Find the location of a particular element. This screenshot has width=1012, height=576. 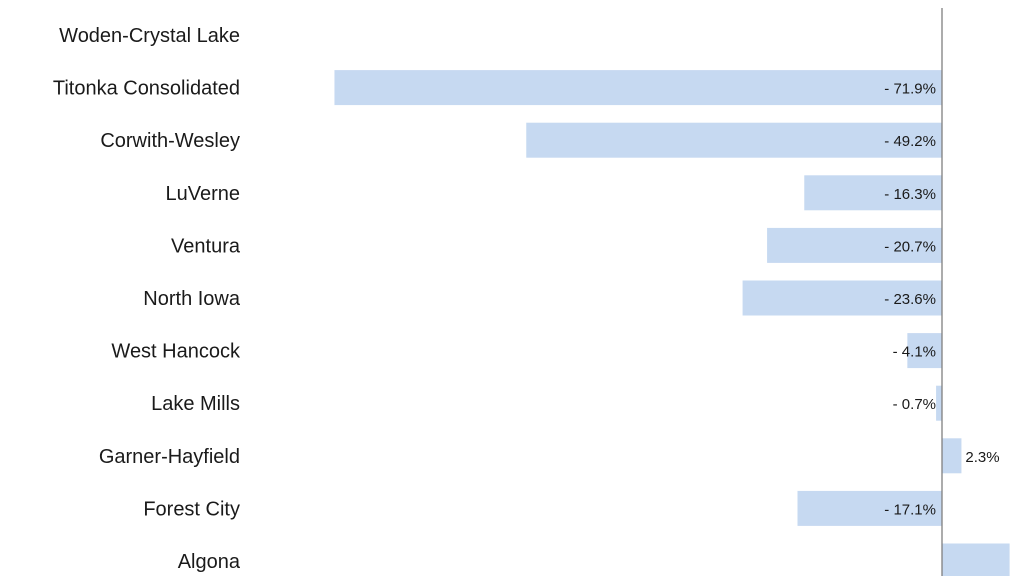

value-label-luverne: - 16.3% is located at coordinates (910, 194).